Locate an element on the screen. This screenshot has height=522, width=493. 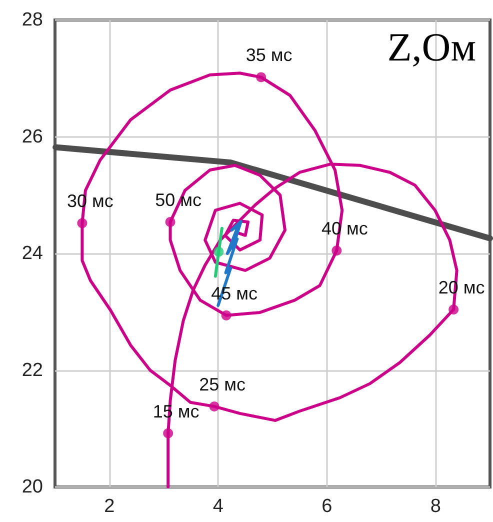
x-tick-label: 8 is located at coordinates (435, 506).